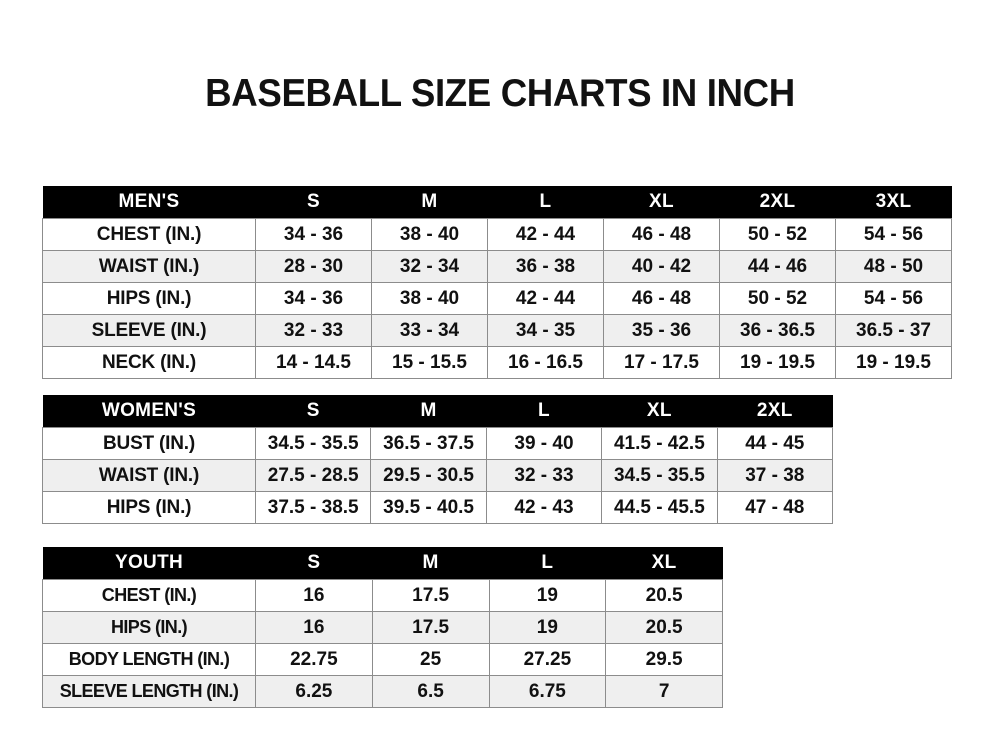 Image resolution: width=1000 pixels, height=752 pixels. What do you see at coordinates (545, 362) in the screenshot?
I see `measurement-cell: 16 - 16.5` at bounding box center [545, 362].